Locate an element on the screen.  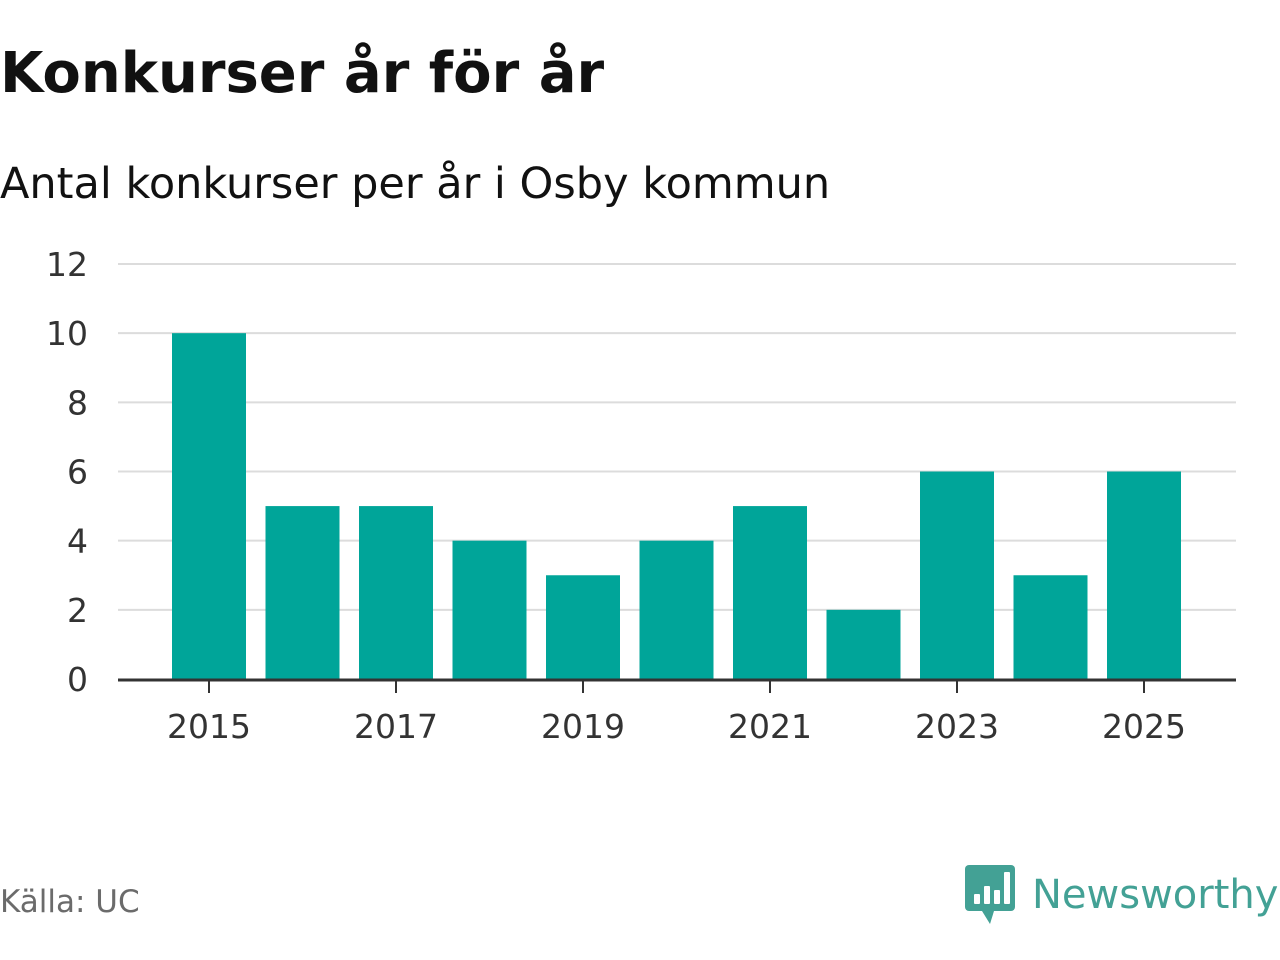
bar-2016 is located at coordinates (302, 592).